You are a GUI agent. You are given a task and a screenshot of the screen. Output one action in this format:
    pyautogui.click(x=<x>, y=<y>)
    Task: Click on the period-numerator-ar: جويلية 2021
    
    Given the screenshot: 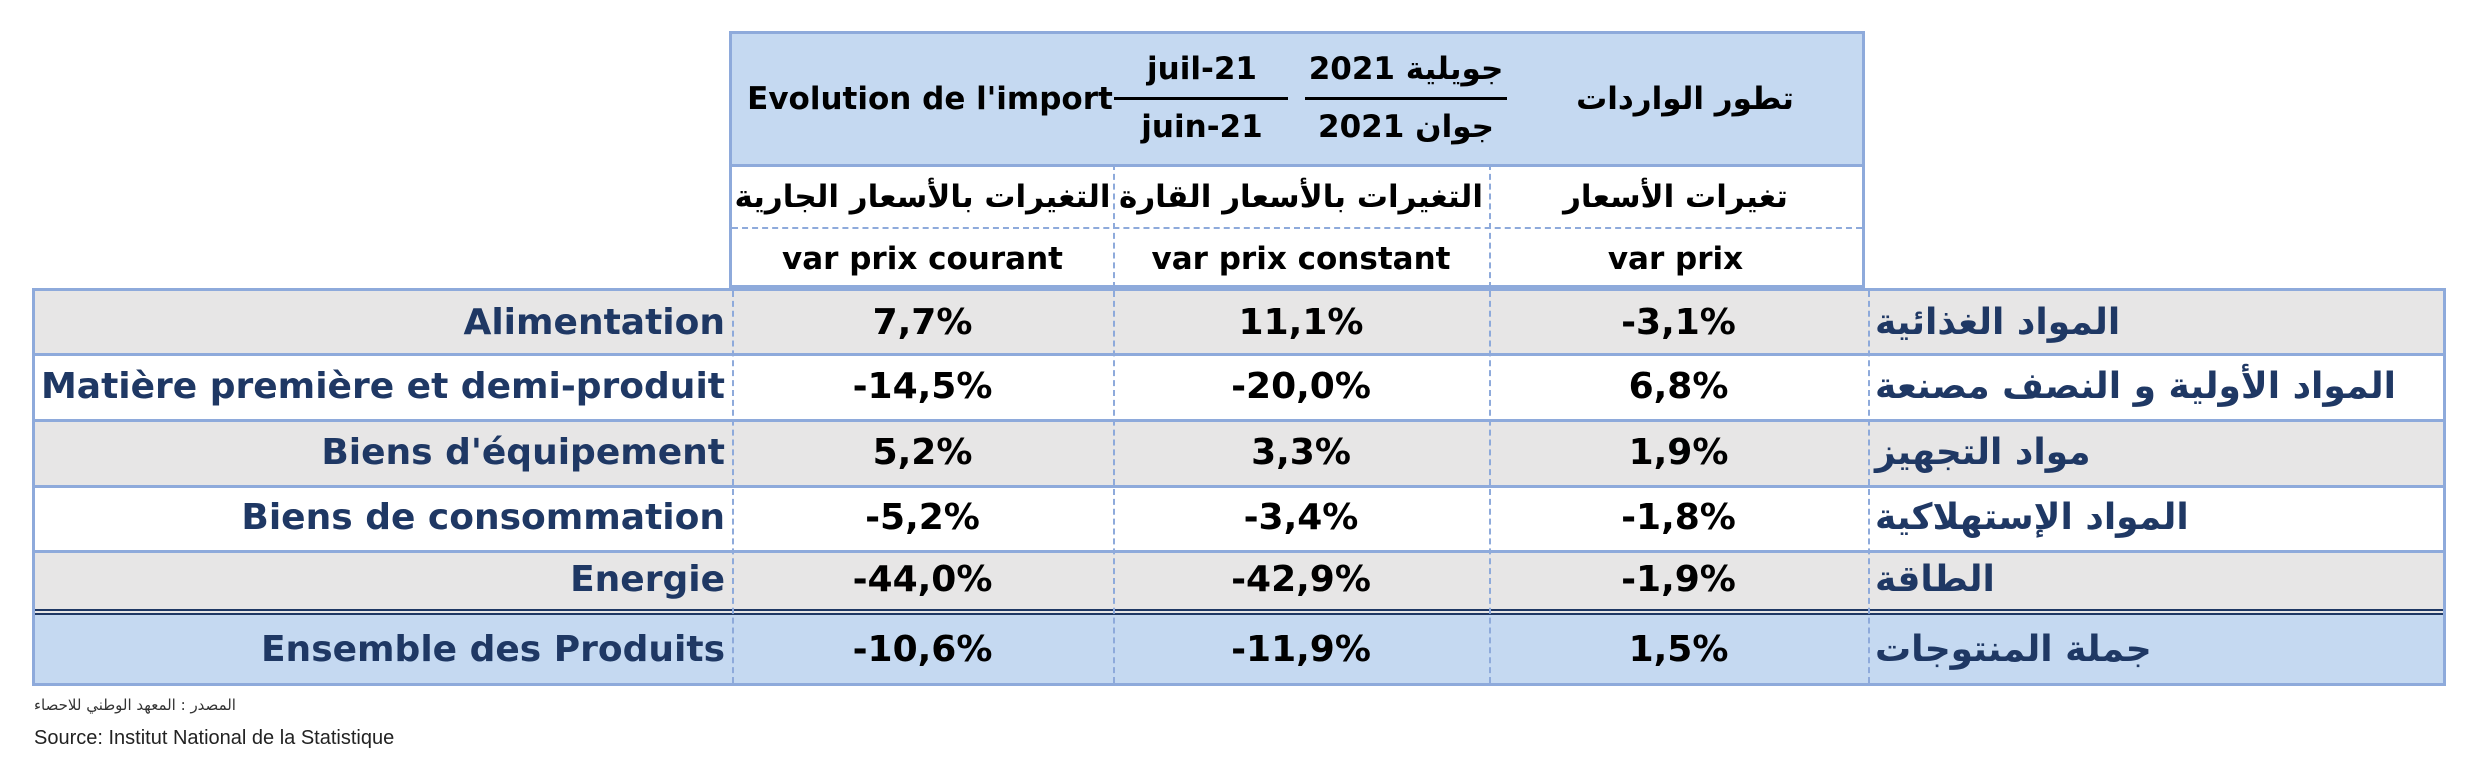 What is the action you would take?
    pyautogui.click(x=1406, y=69)
    